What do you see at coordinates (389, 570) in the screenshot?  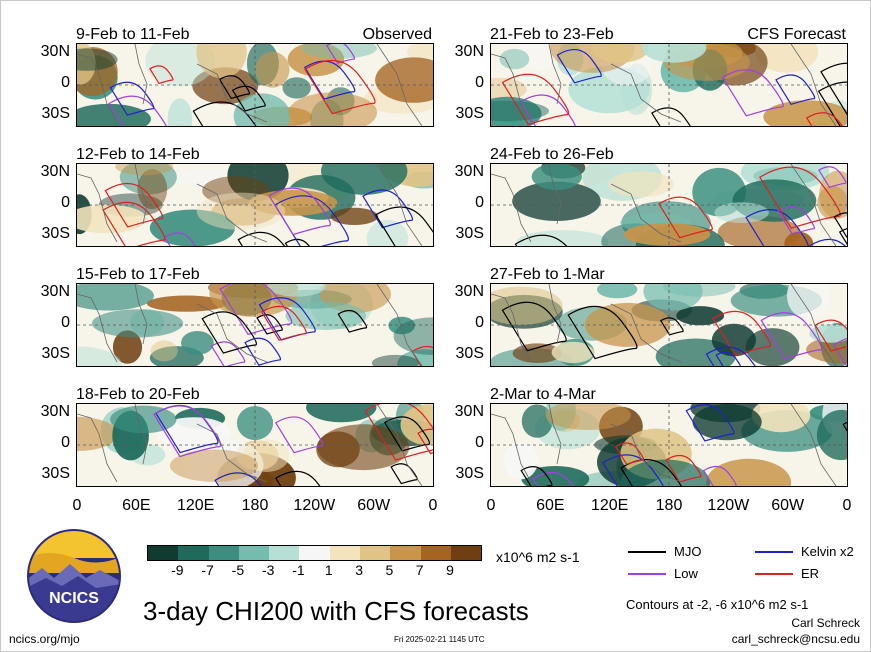 I see `colorbar-tick-label: 5` at bounding box center [389, 570].